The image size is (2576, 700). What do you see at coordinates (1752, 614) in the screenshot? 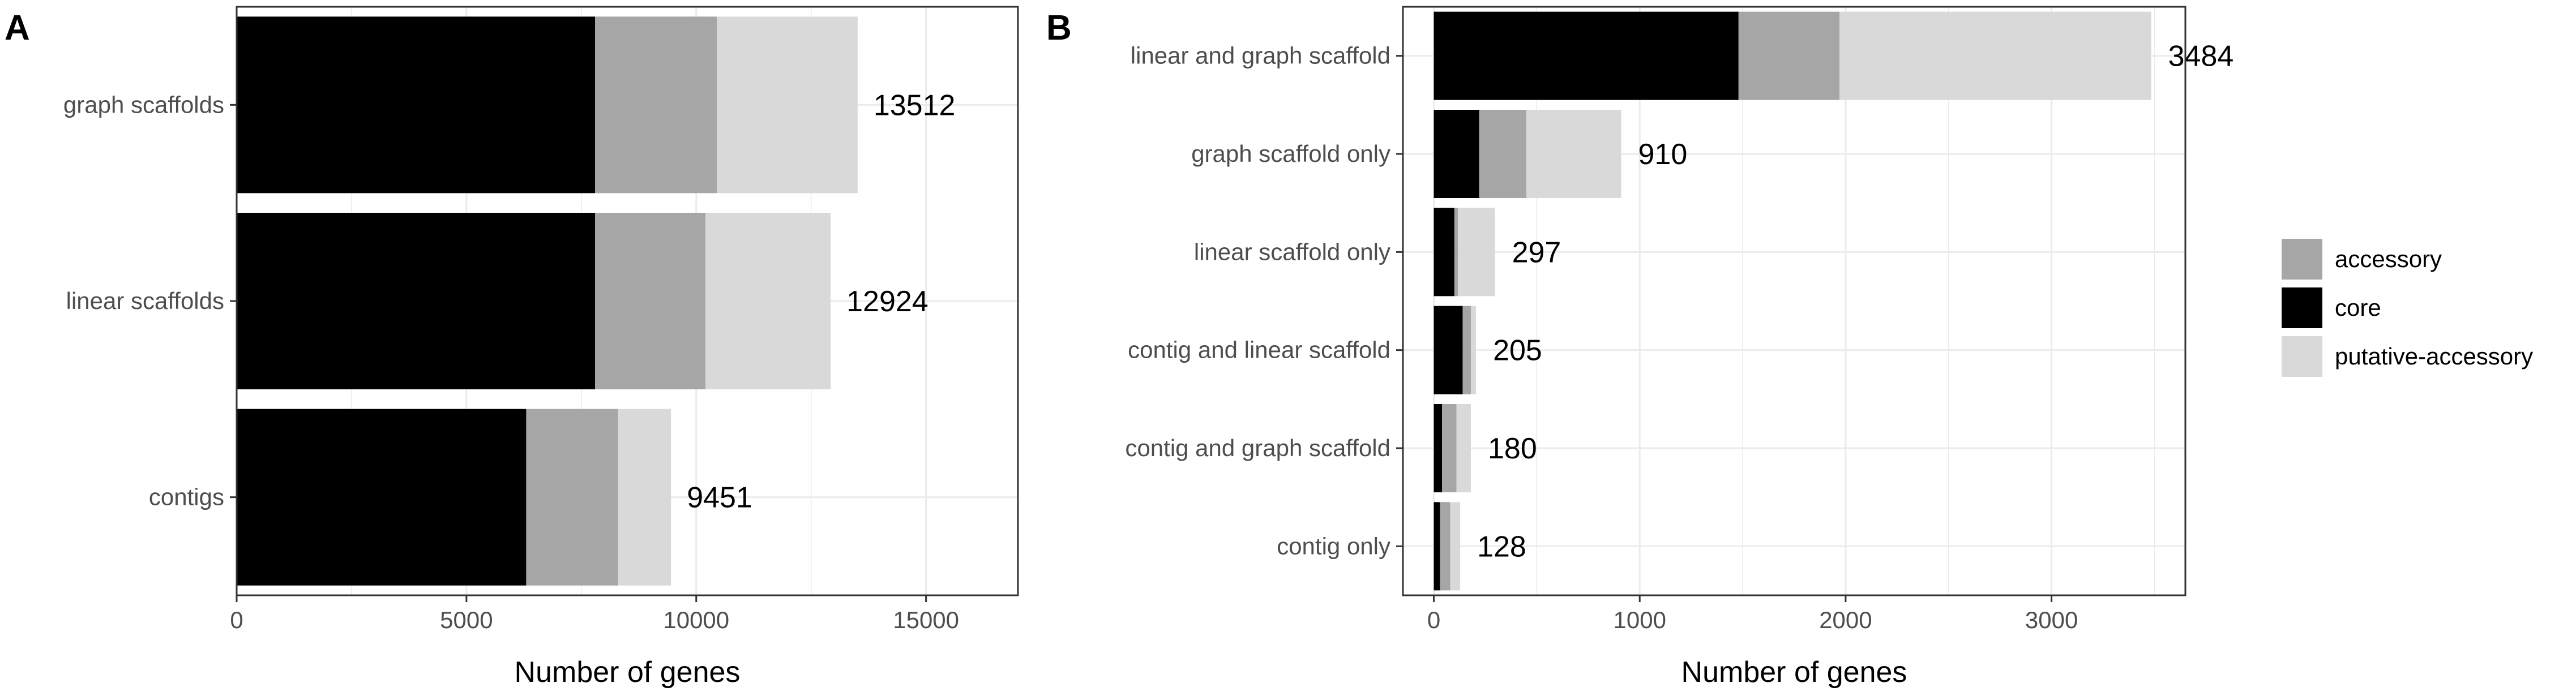
I see `panel-b-x-ticks: 0 1000 2000 3000` at bounding box center [1752, 614].